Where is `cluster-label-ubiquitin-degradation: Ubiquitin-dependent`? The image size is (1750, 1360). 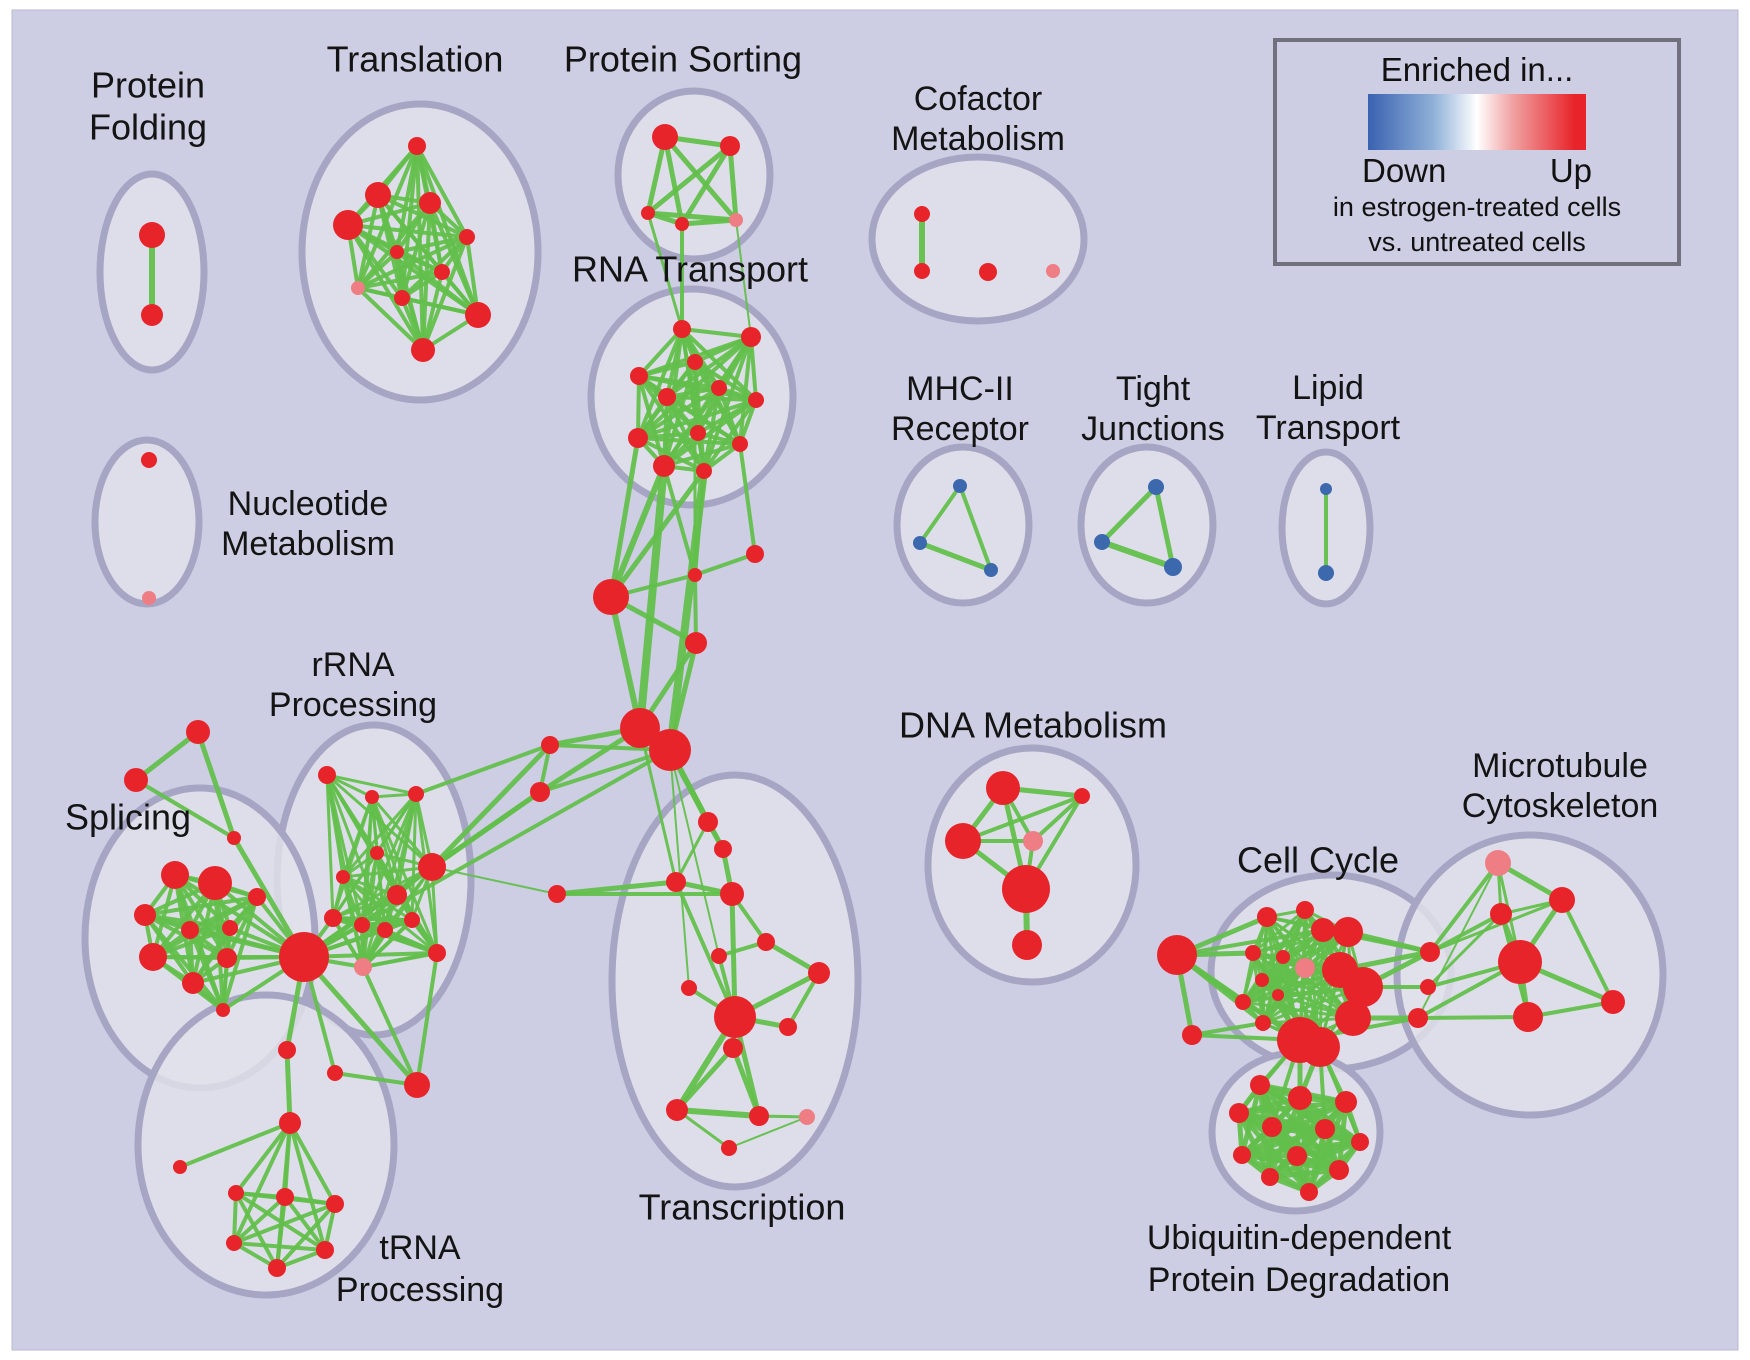
cluster-label-ubiquitin-degradation: Ubiquitin-dependent is located at coordinates (1299, 1238).